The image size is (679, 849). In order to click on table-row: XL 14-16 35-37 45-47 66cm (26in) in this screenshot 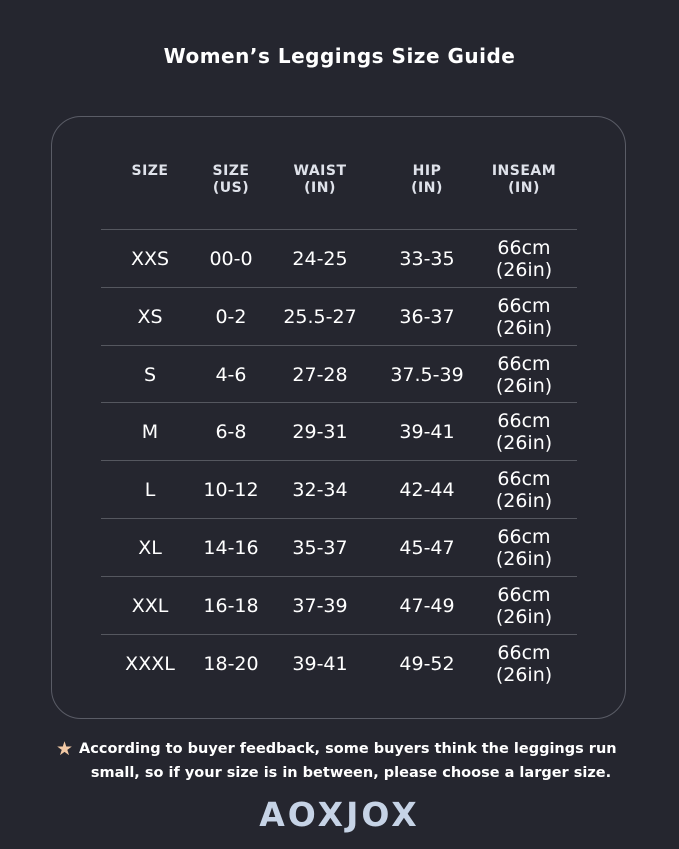, I will do `click(339, 547)`.